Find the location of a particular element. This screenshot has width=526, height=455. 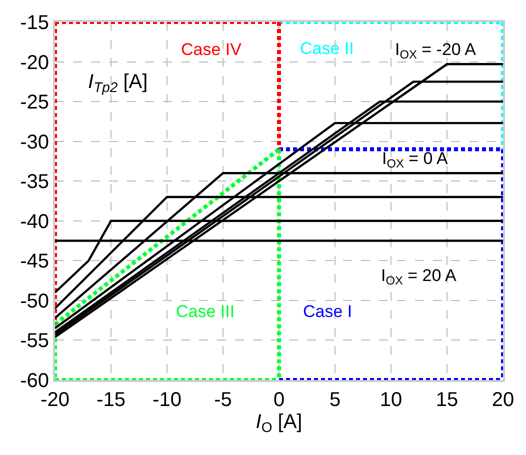

y-tick-label: -30 is located at coordinates (34, 142).